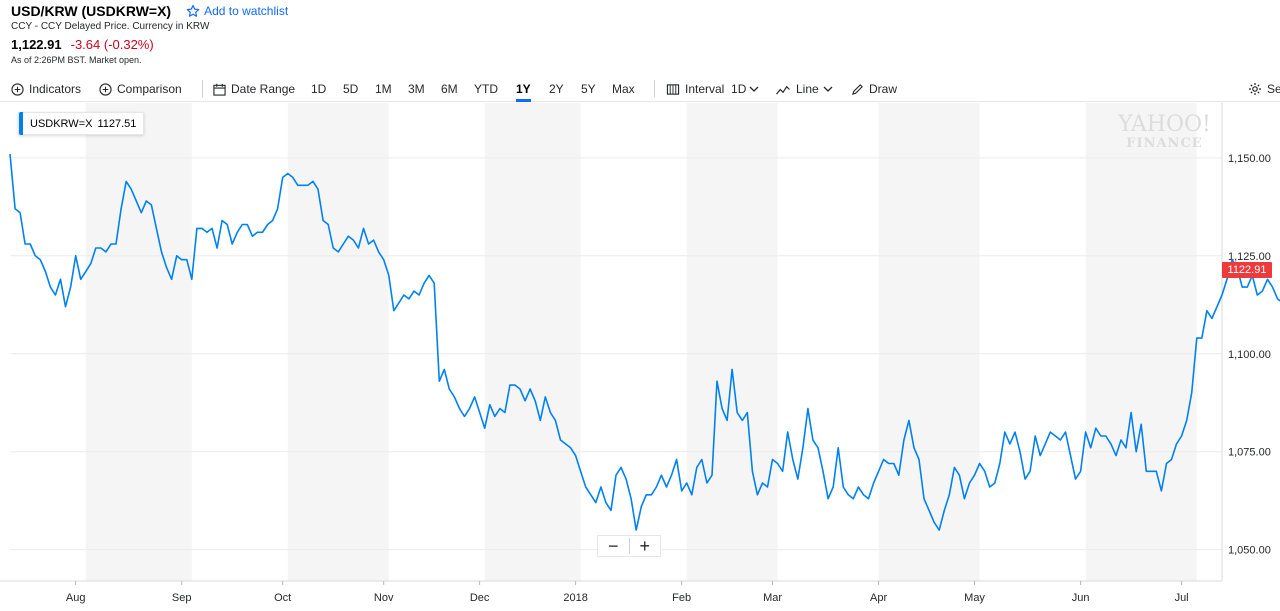 The image size is (1280, 611). I want to click on range-ytd: YTD, so click(486, 89).